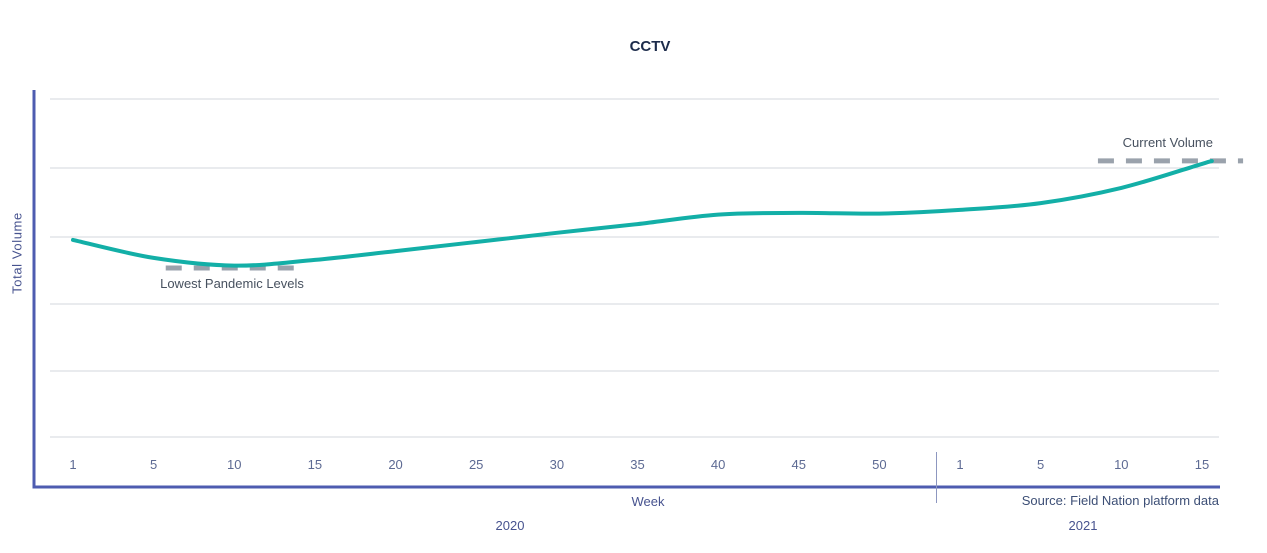  Describe the element at coordinates (557, 464) in the screenshot. I see `x-tick-label: 30` at that location.